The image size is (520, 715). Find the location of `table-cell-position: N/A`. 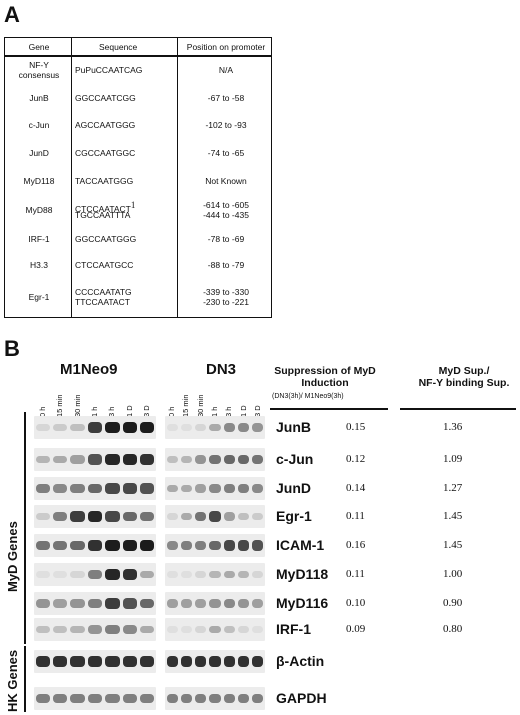

table-cell-position: N/A is located at coordinates (226, 70).